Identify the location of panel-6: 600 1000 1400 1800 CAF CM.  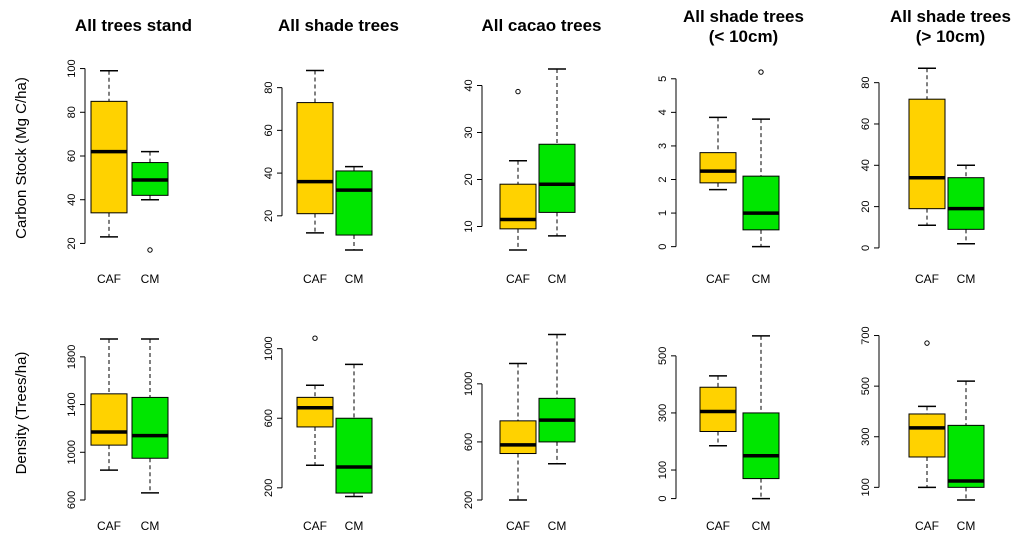
(117, 435).